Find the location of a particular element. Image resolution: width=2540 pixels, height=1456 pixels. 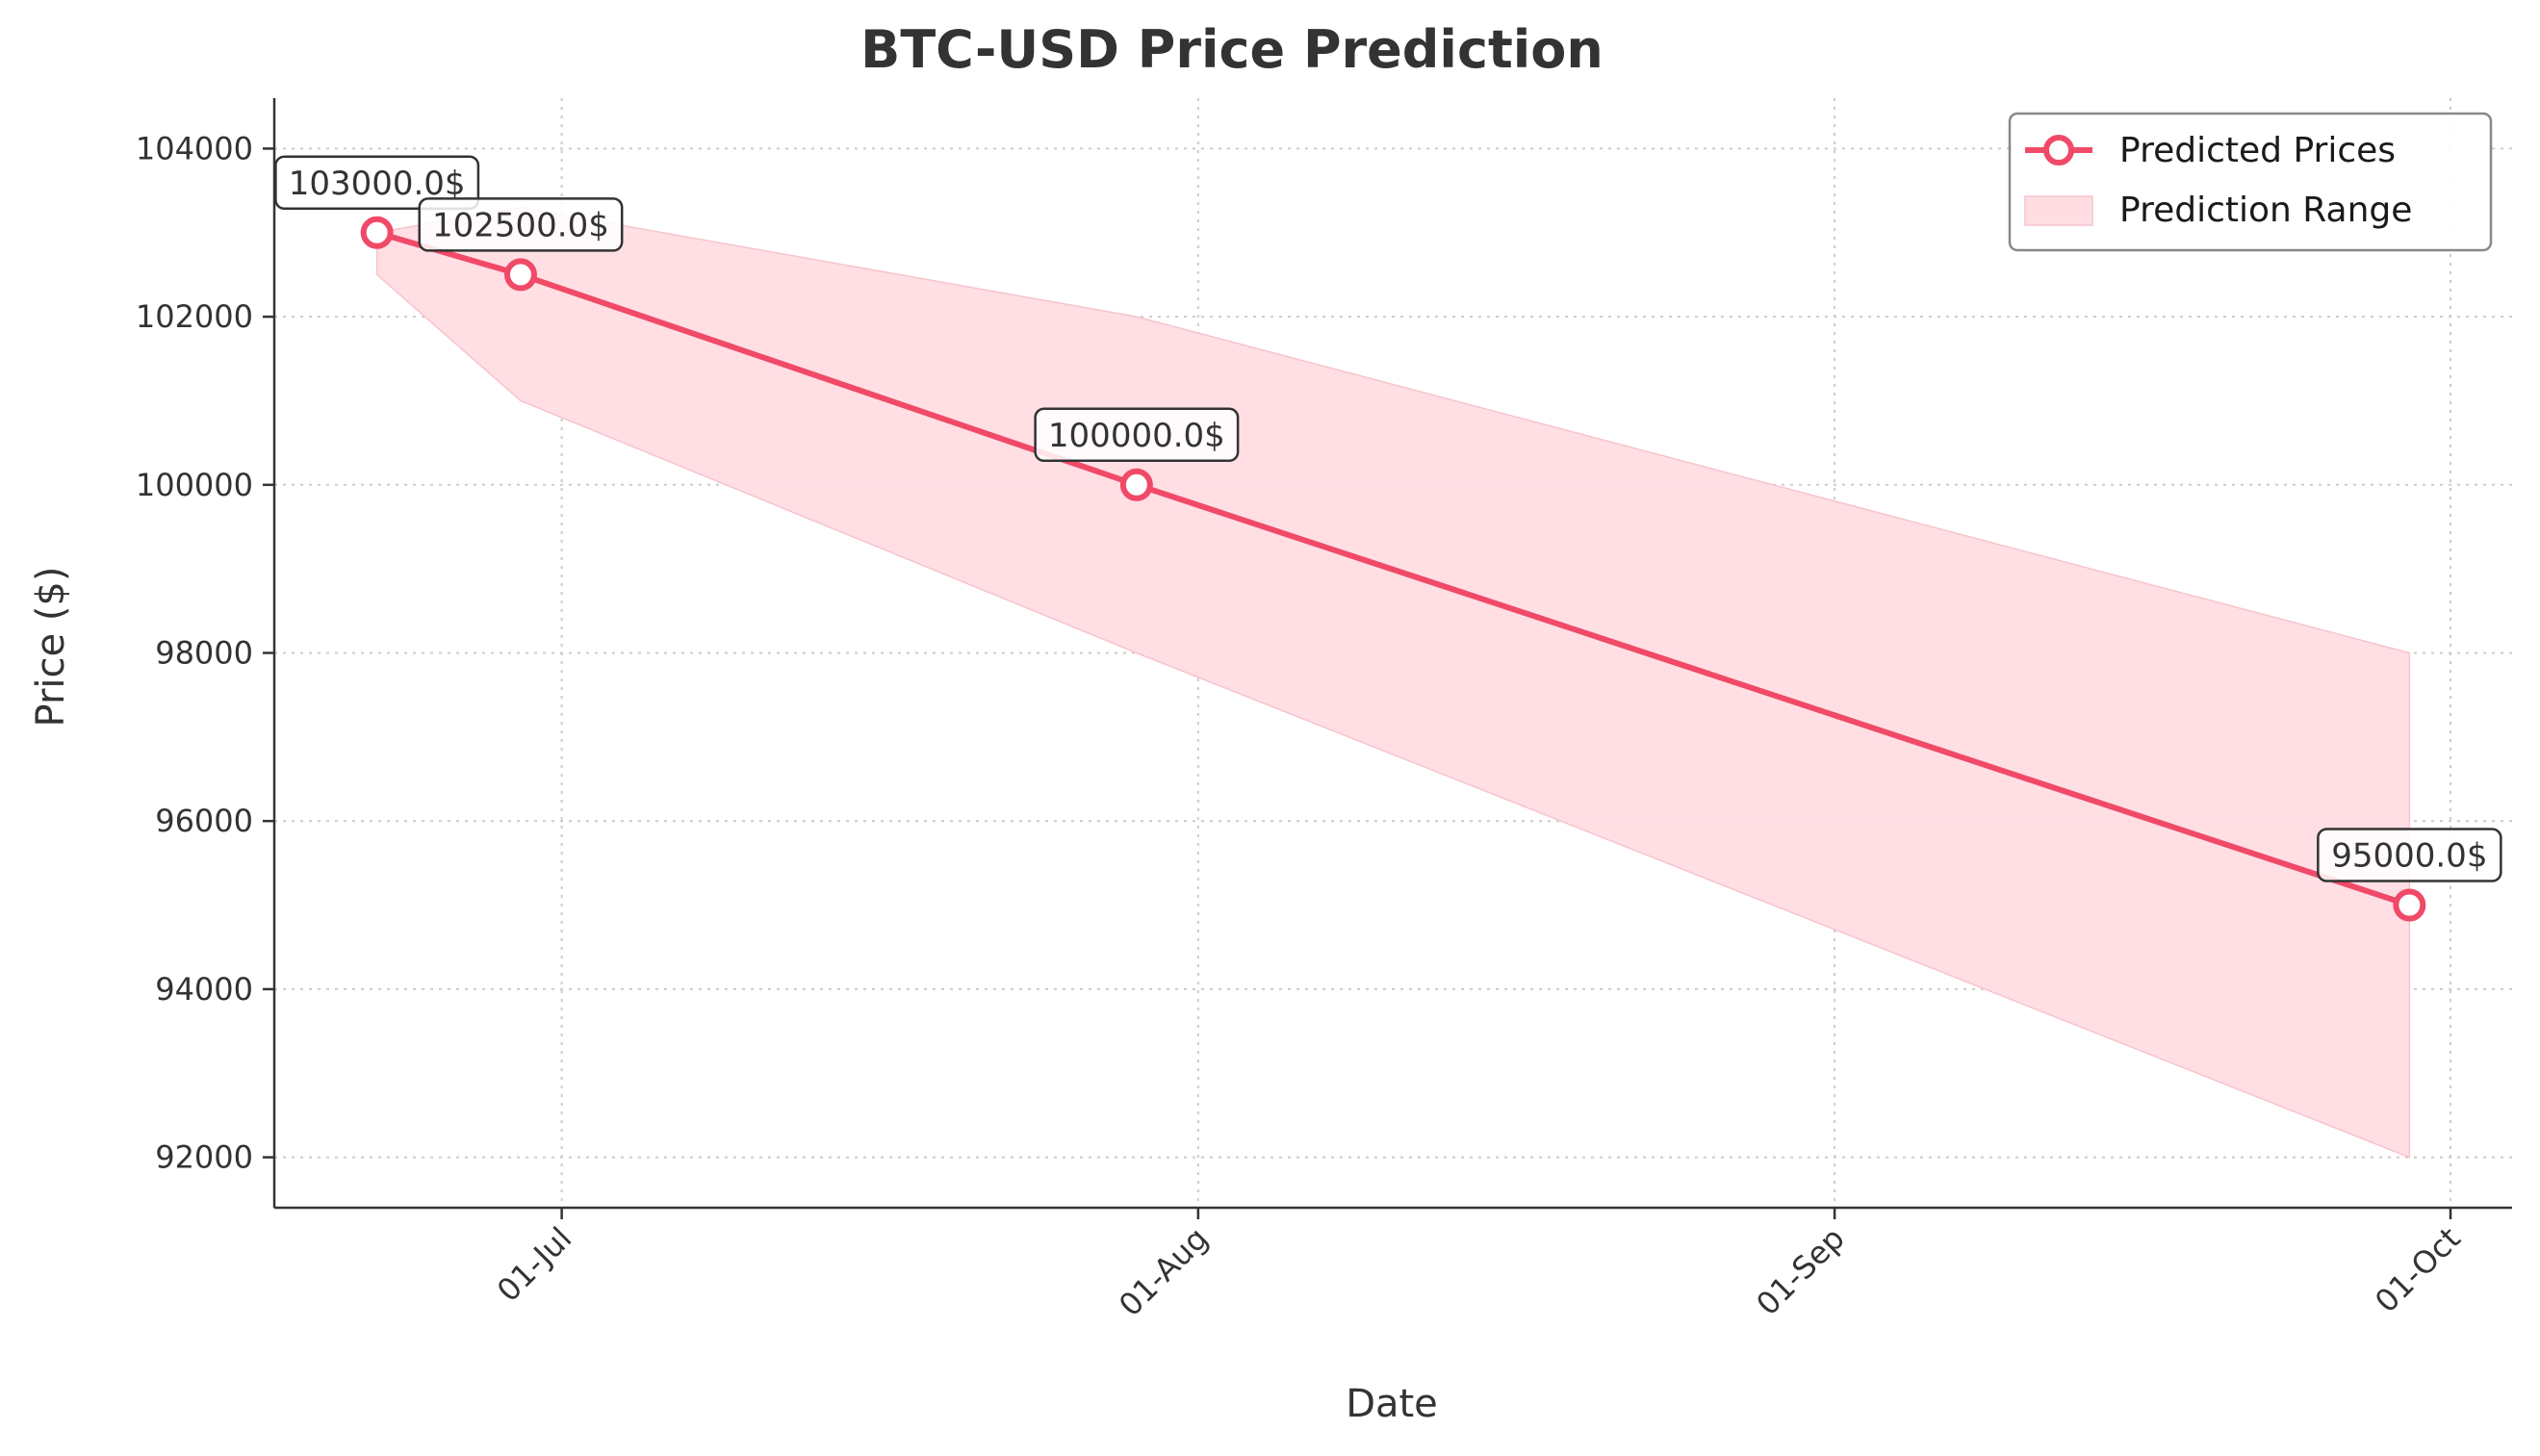

legend-label-prediction-range: Prediction Range is located at coordinates (2265, 211).